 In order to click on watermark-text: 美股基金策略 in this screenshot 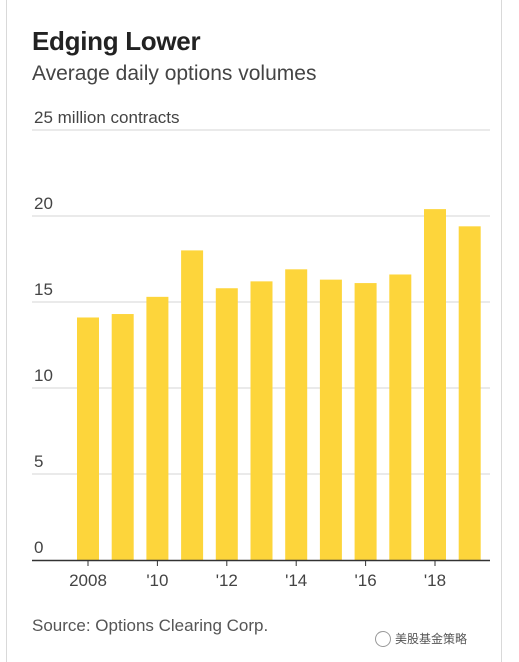, I will do `click(431, 639)`.